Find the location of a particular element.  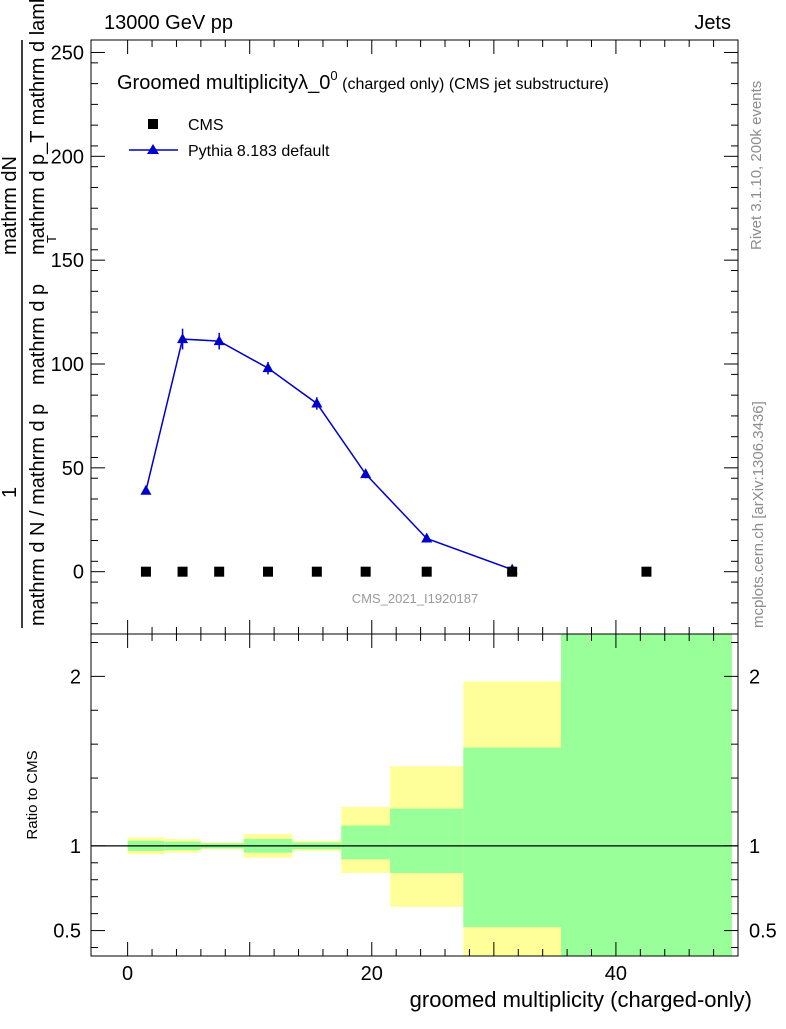

ylabel-numerator: 1 is located at coordinates (10, 492).